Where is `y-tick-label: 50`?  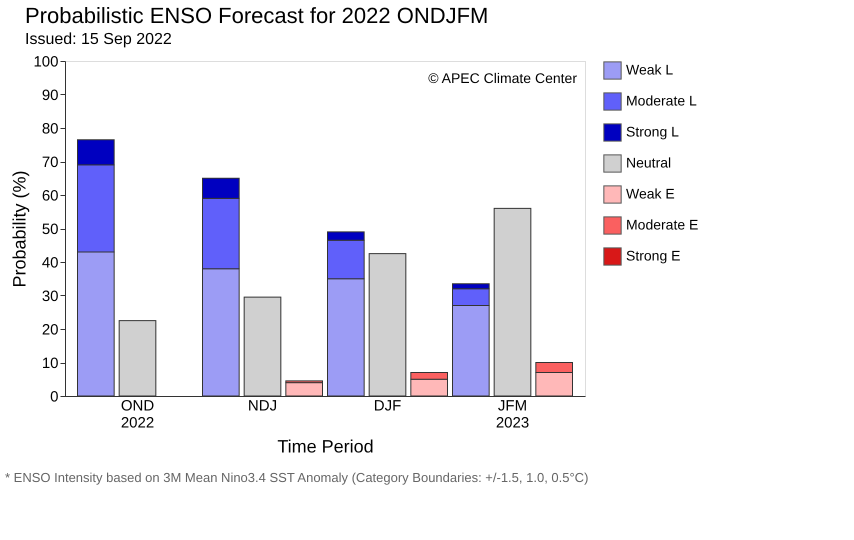 y-tick-label: 50 is located at coordinates (50, 229).